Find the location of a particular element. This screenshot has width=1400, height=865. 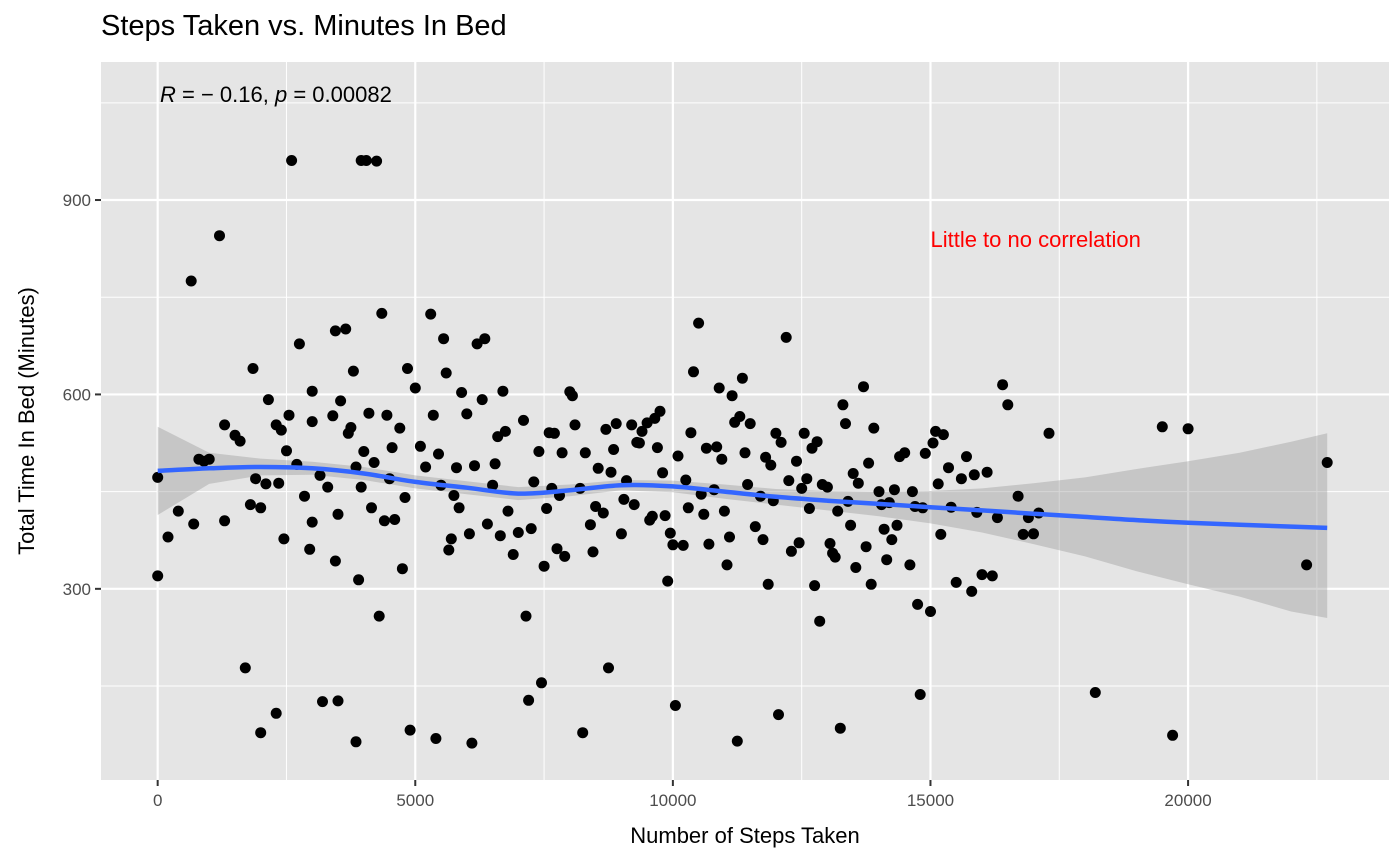

y-tick-label: 600 is located at coordinates (77, 394).